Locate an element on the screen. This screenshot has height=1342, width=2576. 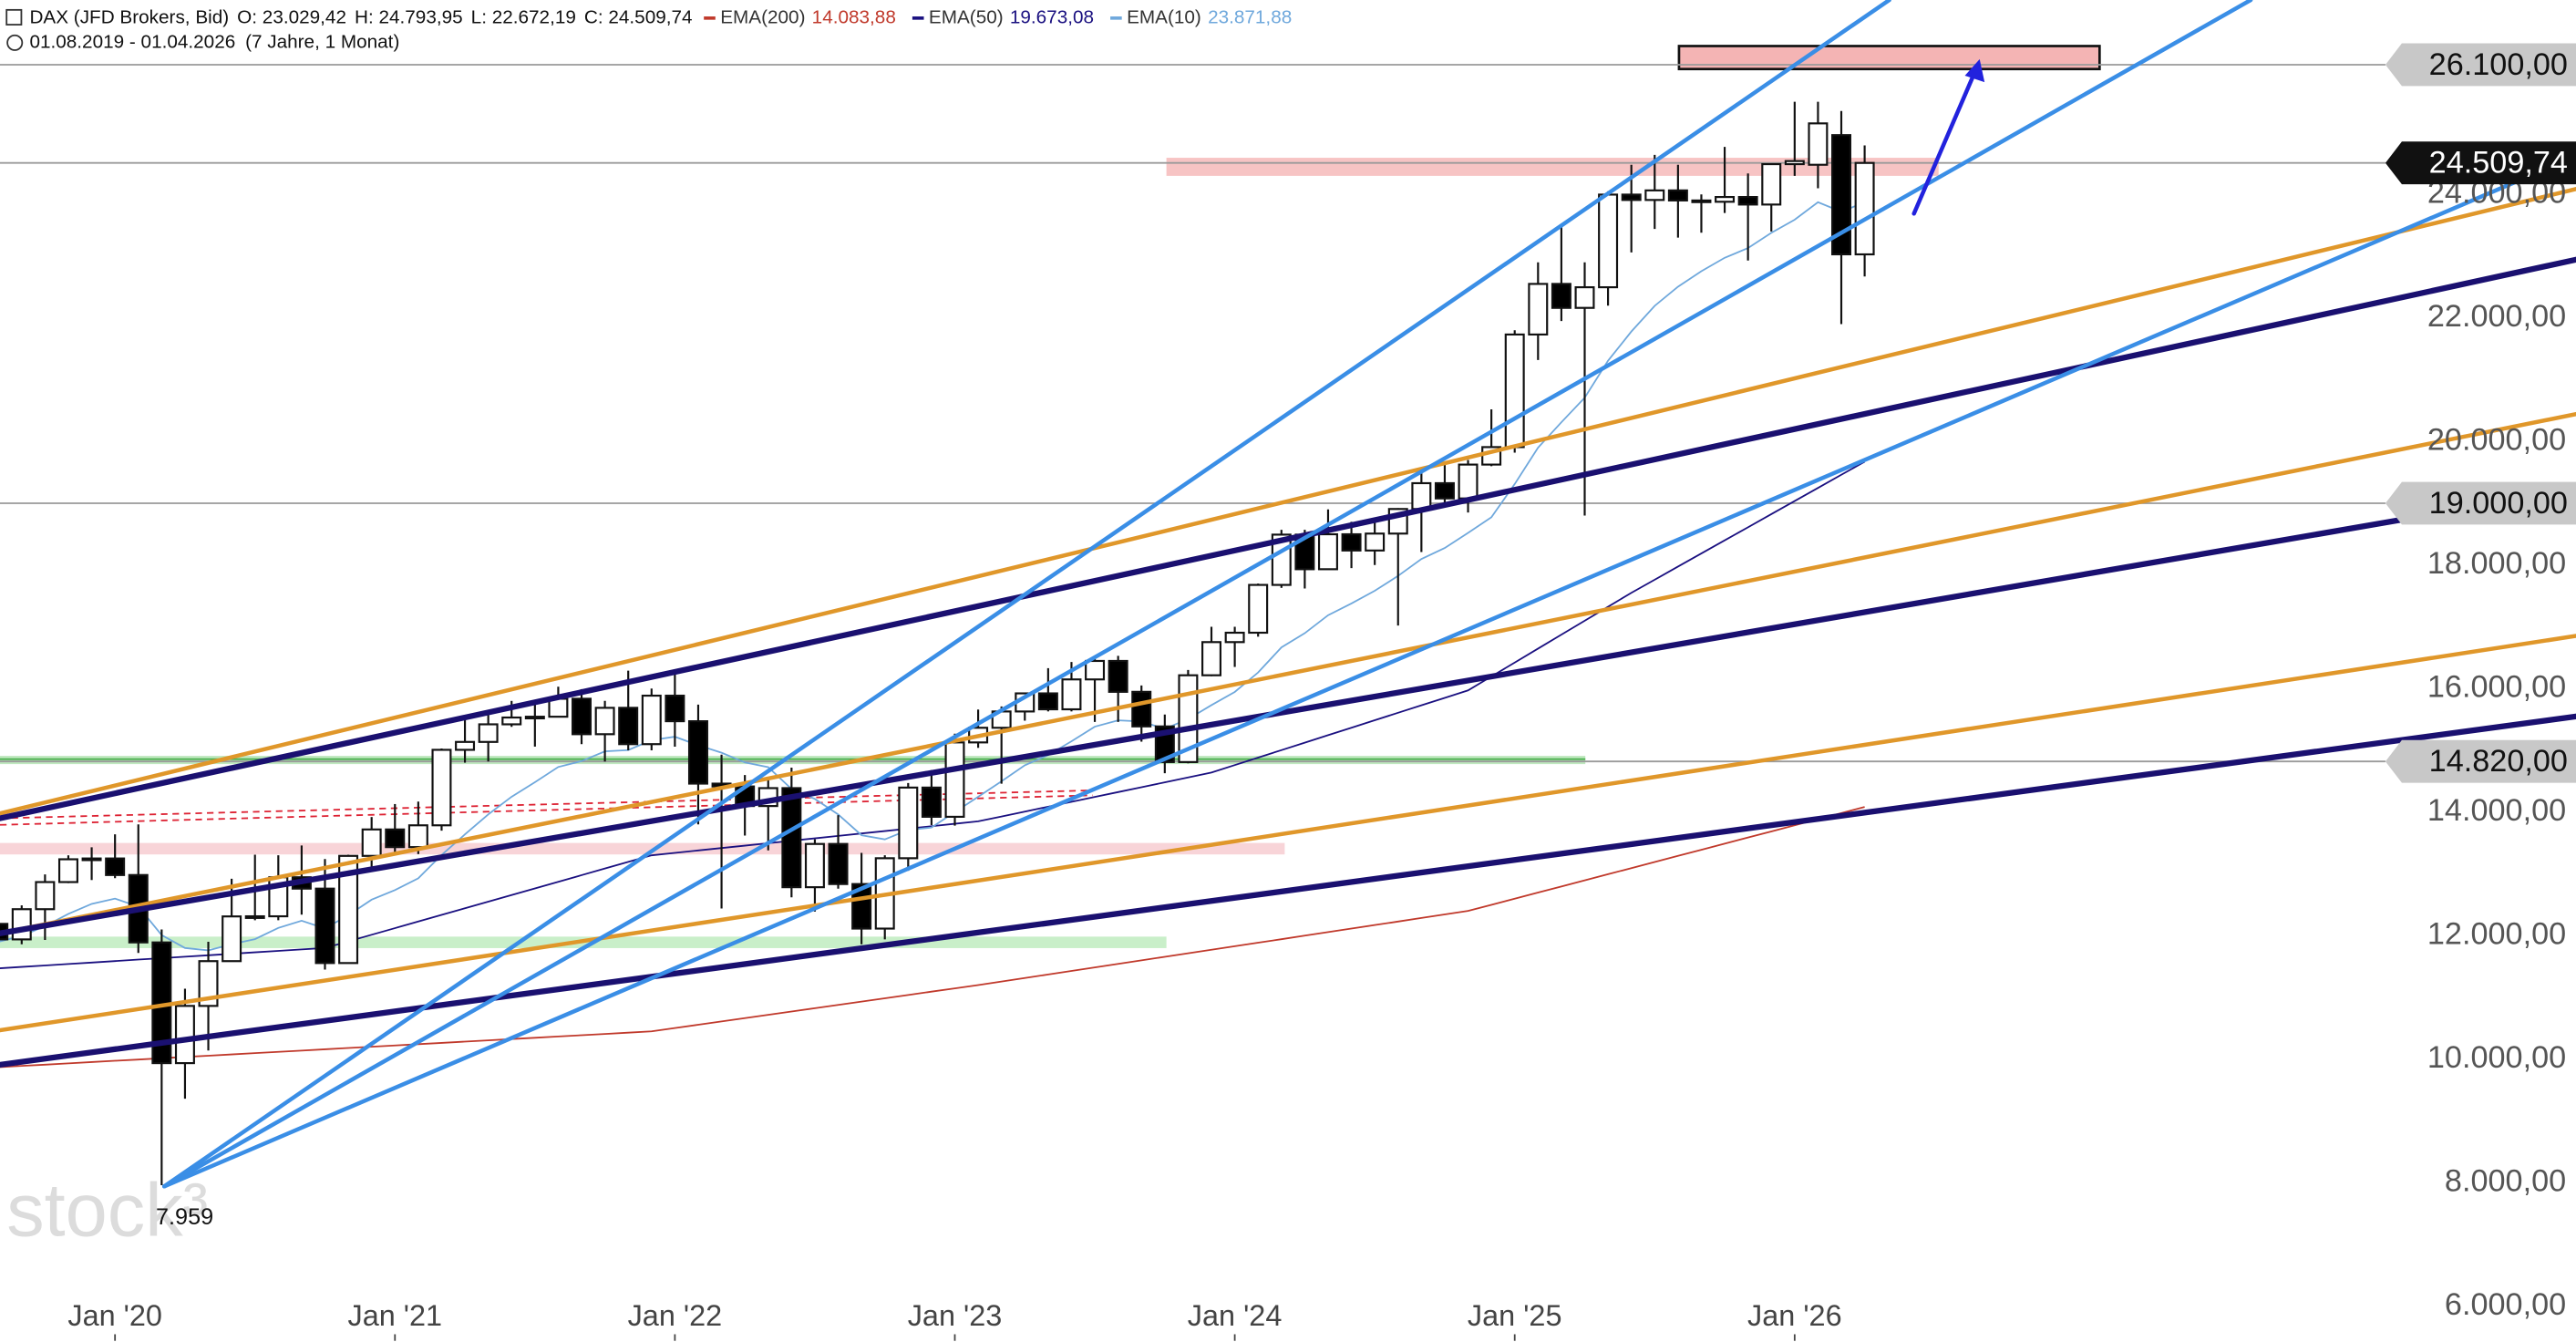
header-text: DAX (JFD Brokers, Bid) is located at coordinates (129, 16).